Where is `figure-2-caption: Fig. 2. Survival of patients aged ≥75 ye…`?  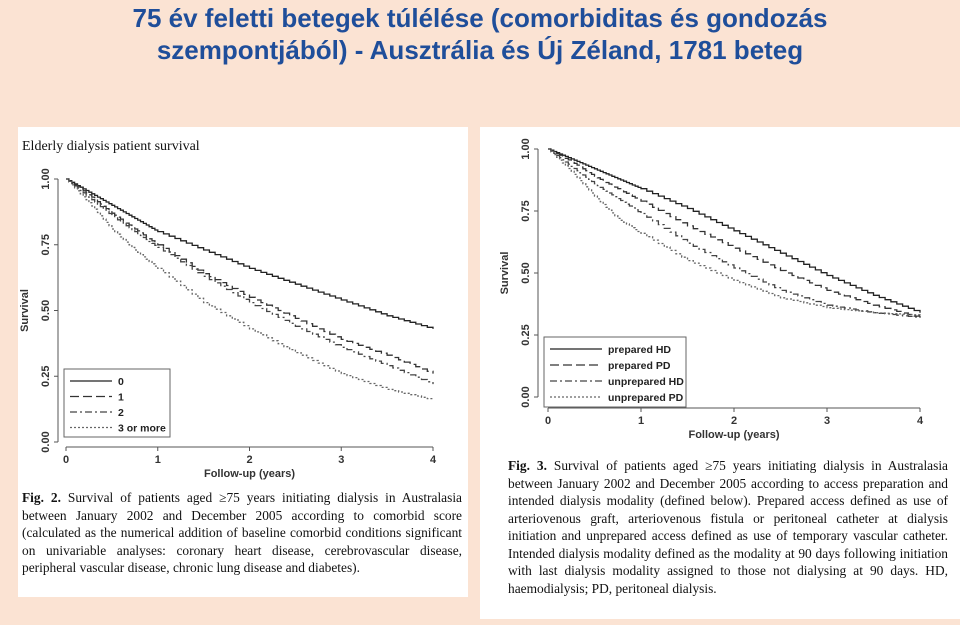 figure-2-caption: Fig. 2. Survival of patients aged ≥75 ye… is located at coordinates (242, 533).